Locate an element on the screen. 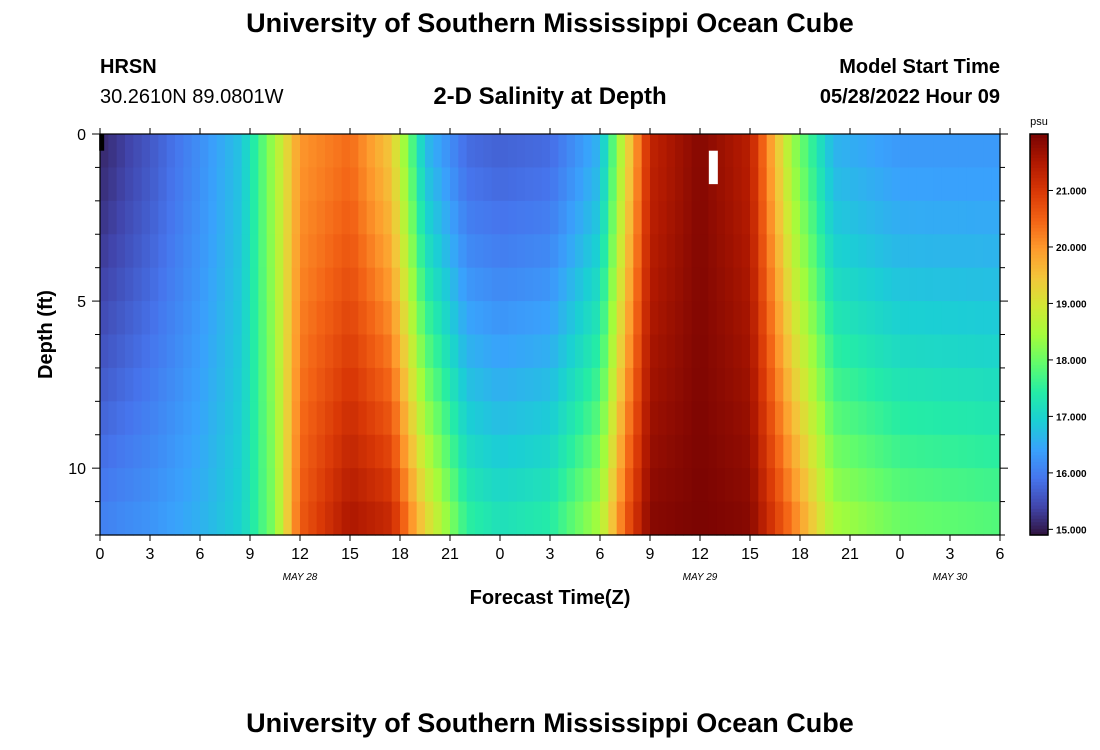 This screenshot has height=750, width=1100. colorbar-tick-label: 17.000 is located at coordinates (1071, 417).